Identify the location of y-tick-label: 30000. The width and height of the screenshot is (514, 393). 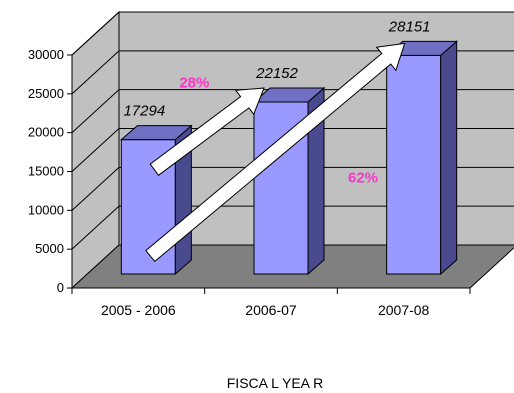
(46, 54).